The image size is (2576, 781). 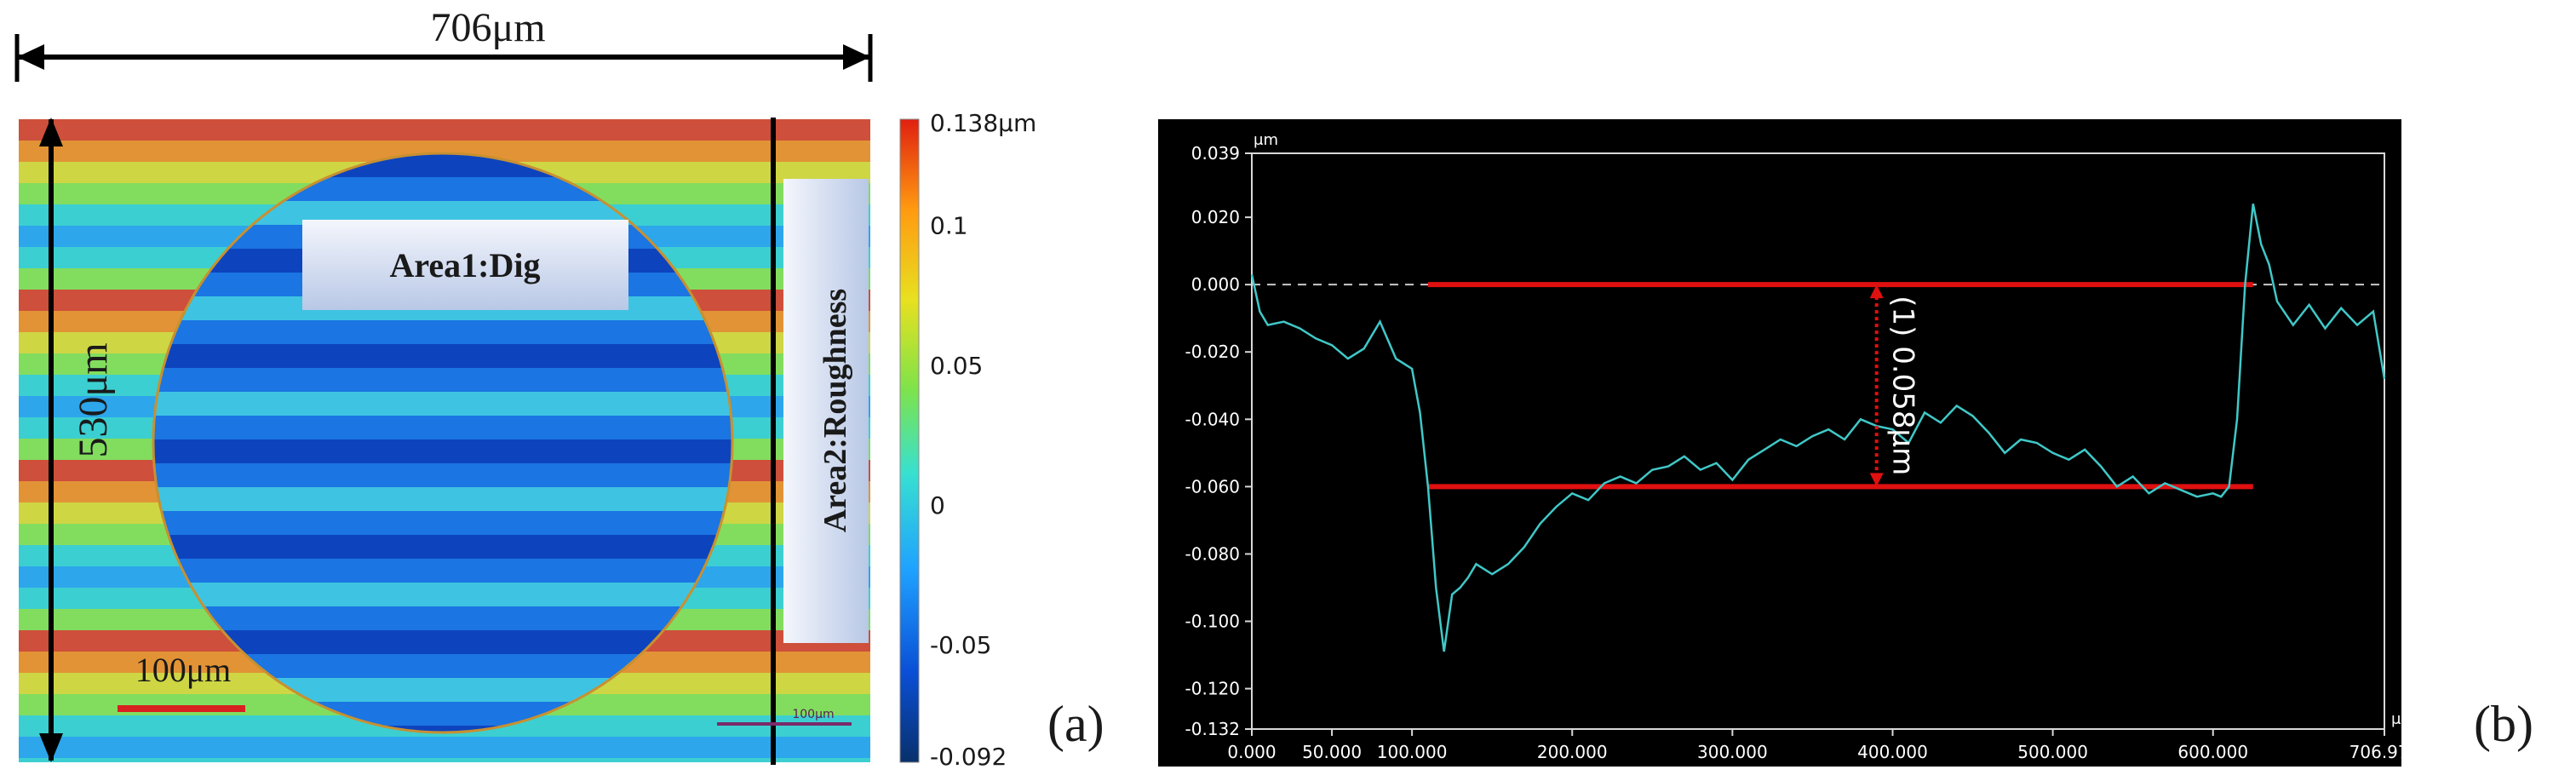 I want to click on y-tick-label: 0.020, so click(x=1215, y=217).